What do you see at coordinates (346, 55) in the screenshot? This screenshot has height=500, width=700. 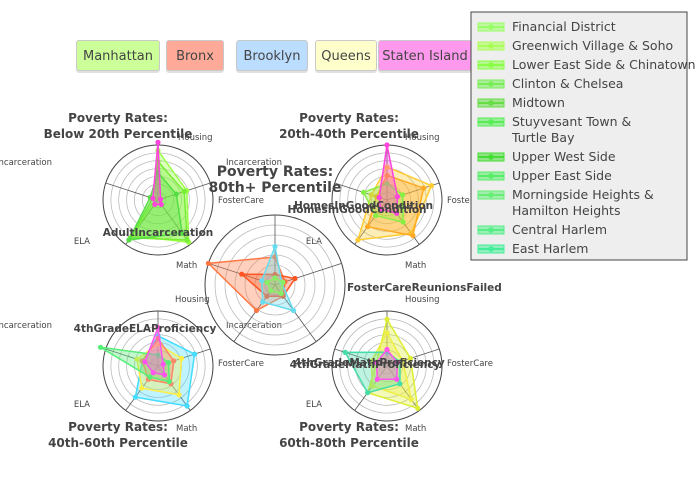 I see `borough-button-queens: Queens` at bounding box center [346, 55].